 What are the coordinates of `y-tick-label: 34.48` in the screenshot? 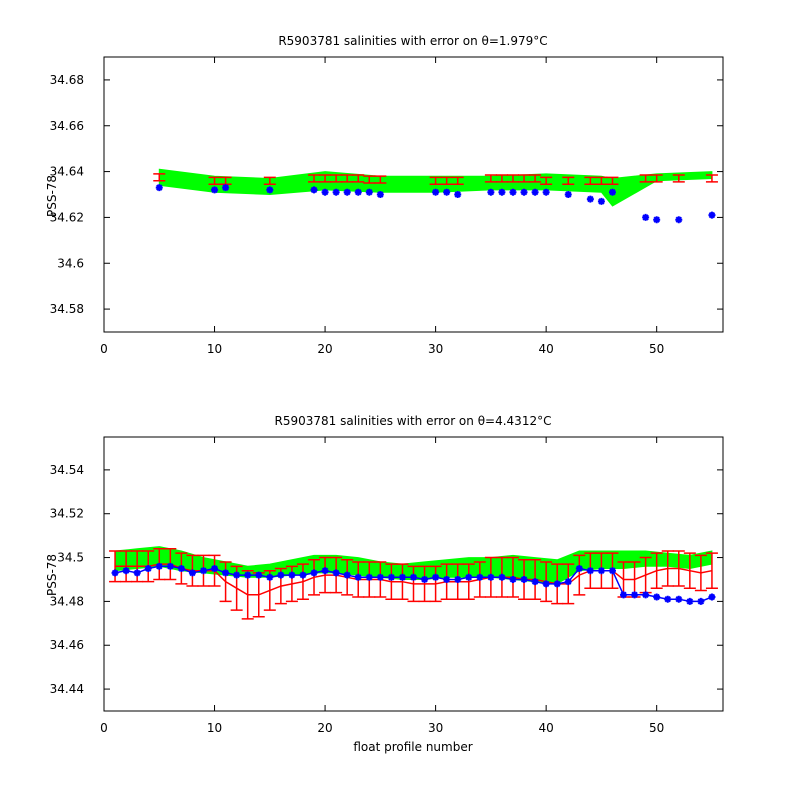 It's located at (67, 601).